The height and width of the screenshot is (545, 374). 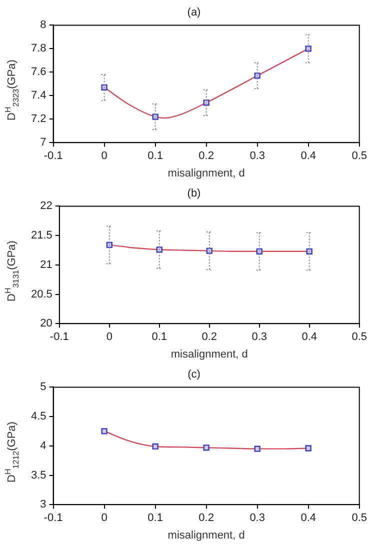 I want to click on y-tick-label: 22, so click(x=46, y=206).